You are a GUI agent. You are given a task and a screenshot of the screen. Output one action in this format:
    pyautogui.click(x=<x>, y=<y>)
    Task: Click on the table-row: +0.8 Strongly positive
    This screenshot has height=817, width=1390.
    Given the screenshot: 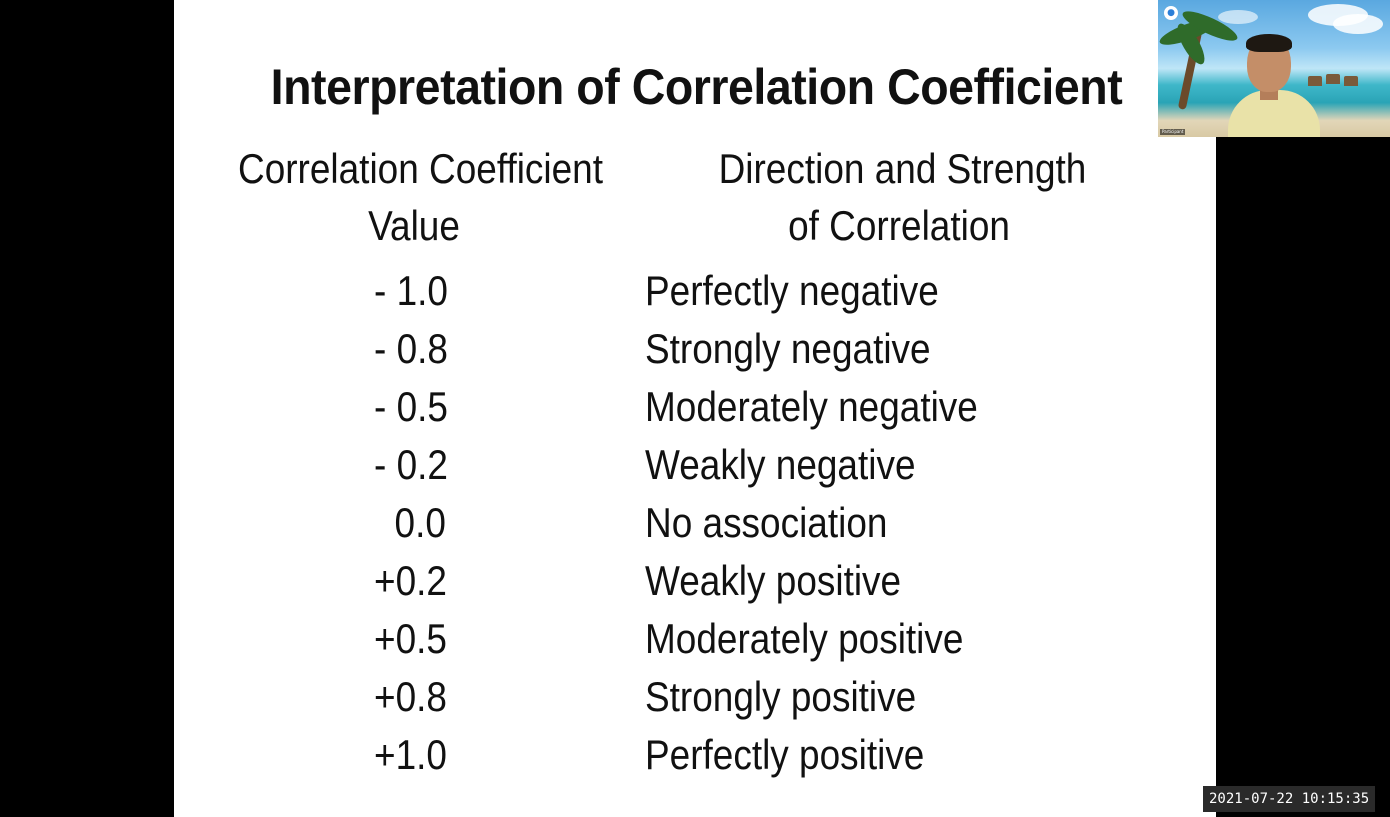 What is the action you would take?
    pyautogui.click(x=695, y=697)
    